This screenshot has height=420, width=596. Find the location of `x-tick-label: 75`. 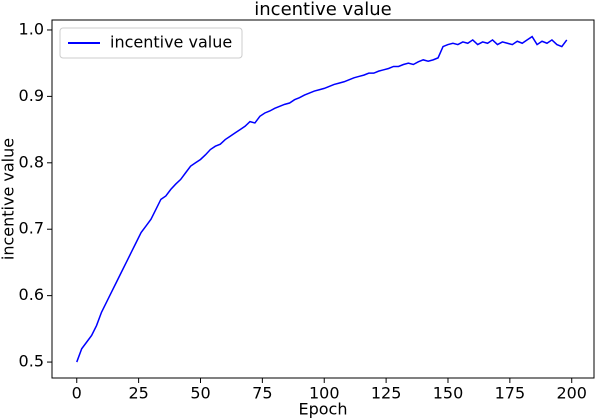

x-tick-label: 75 is located at coordinates (262, 393).